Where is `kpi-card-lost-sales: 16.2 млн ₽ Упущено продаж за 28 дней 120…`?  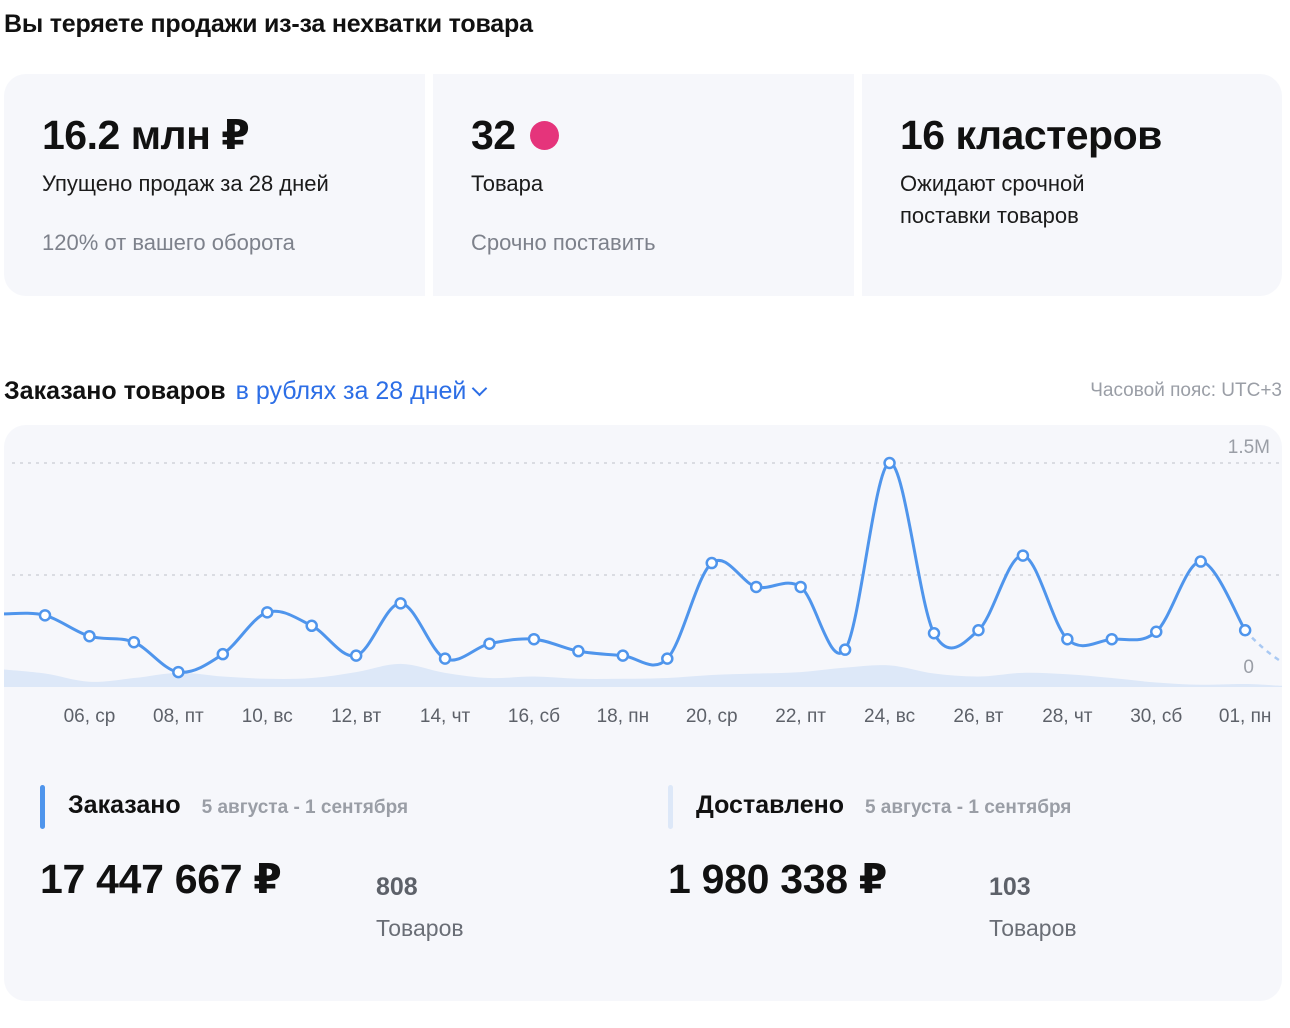
kpi-card-lost-sales: 16.2 млн ₽ Упущено продаж за 28 дней 120… is located at coordinates (214, 185).